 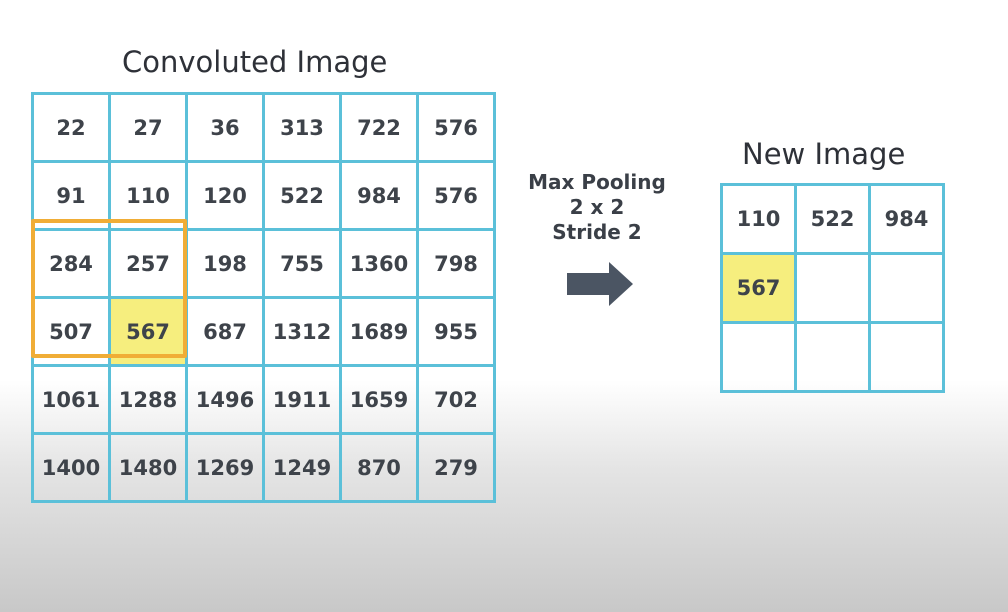 I want to click on grid-cell: 1269, so click(x=225, y=467).